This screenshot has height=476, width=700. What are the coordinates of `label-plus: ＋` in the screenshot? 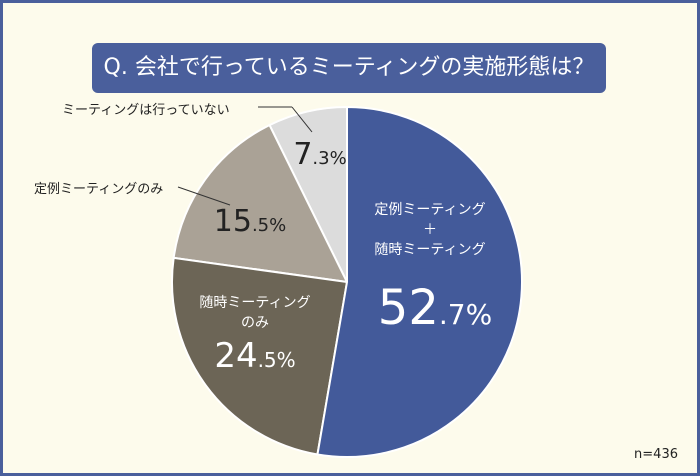 It's located at (430, 230).